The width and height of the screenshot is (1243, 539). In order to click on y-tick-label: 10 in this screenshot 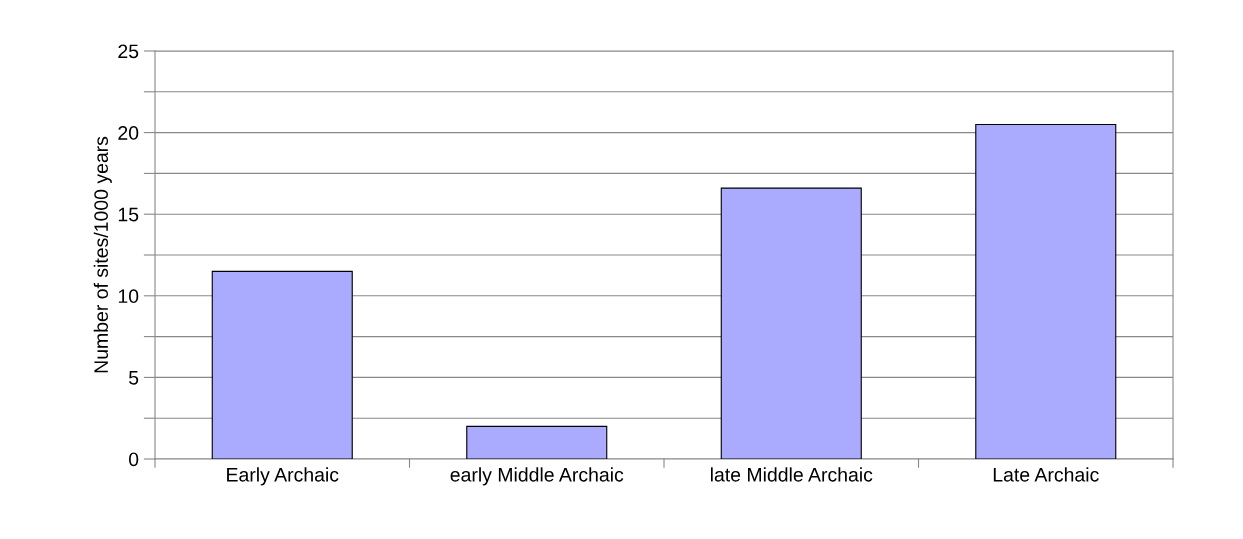, I will do `click(128, 296)`.